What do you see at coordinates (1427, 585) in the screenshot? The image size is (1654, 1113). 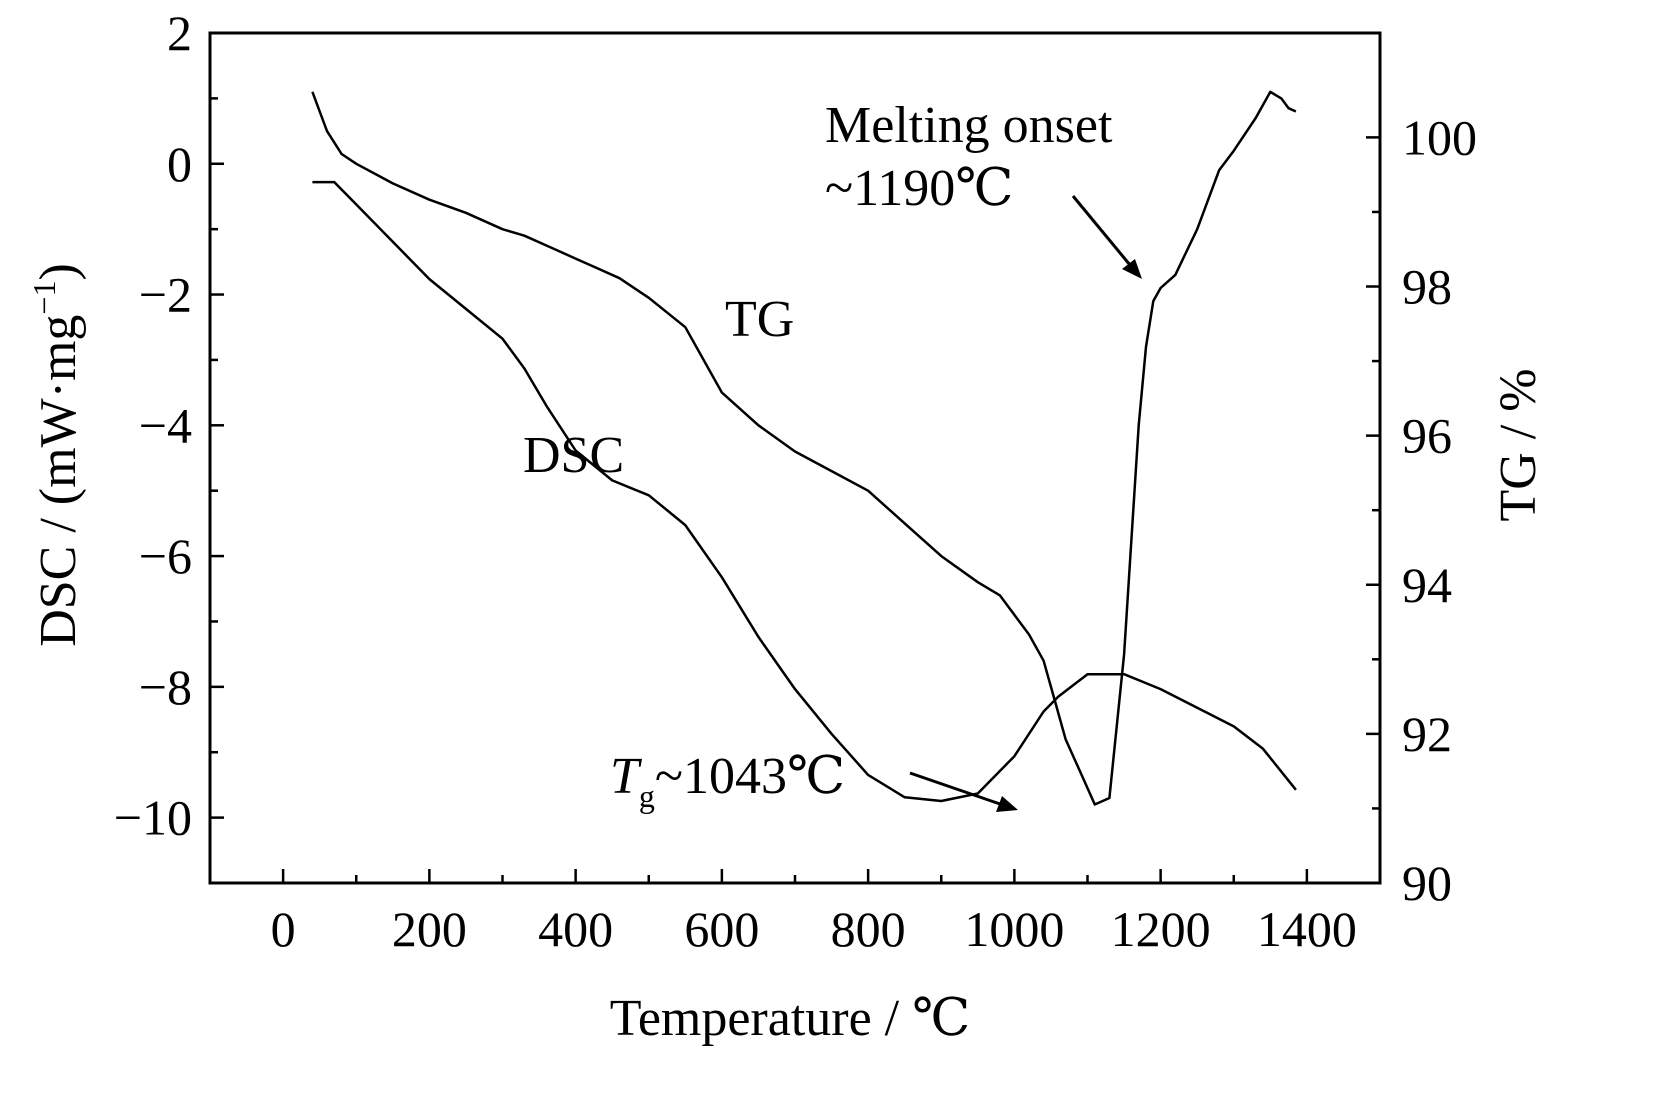 I see `y-right-tick-label: 94` at bounding box center [1427, 585].